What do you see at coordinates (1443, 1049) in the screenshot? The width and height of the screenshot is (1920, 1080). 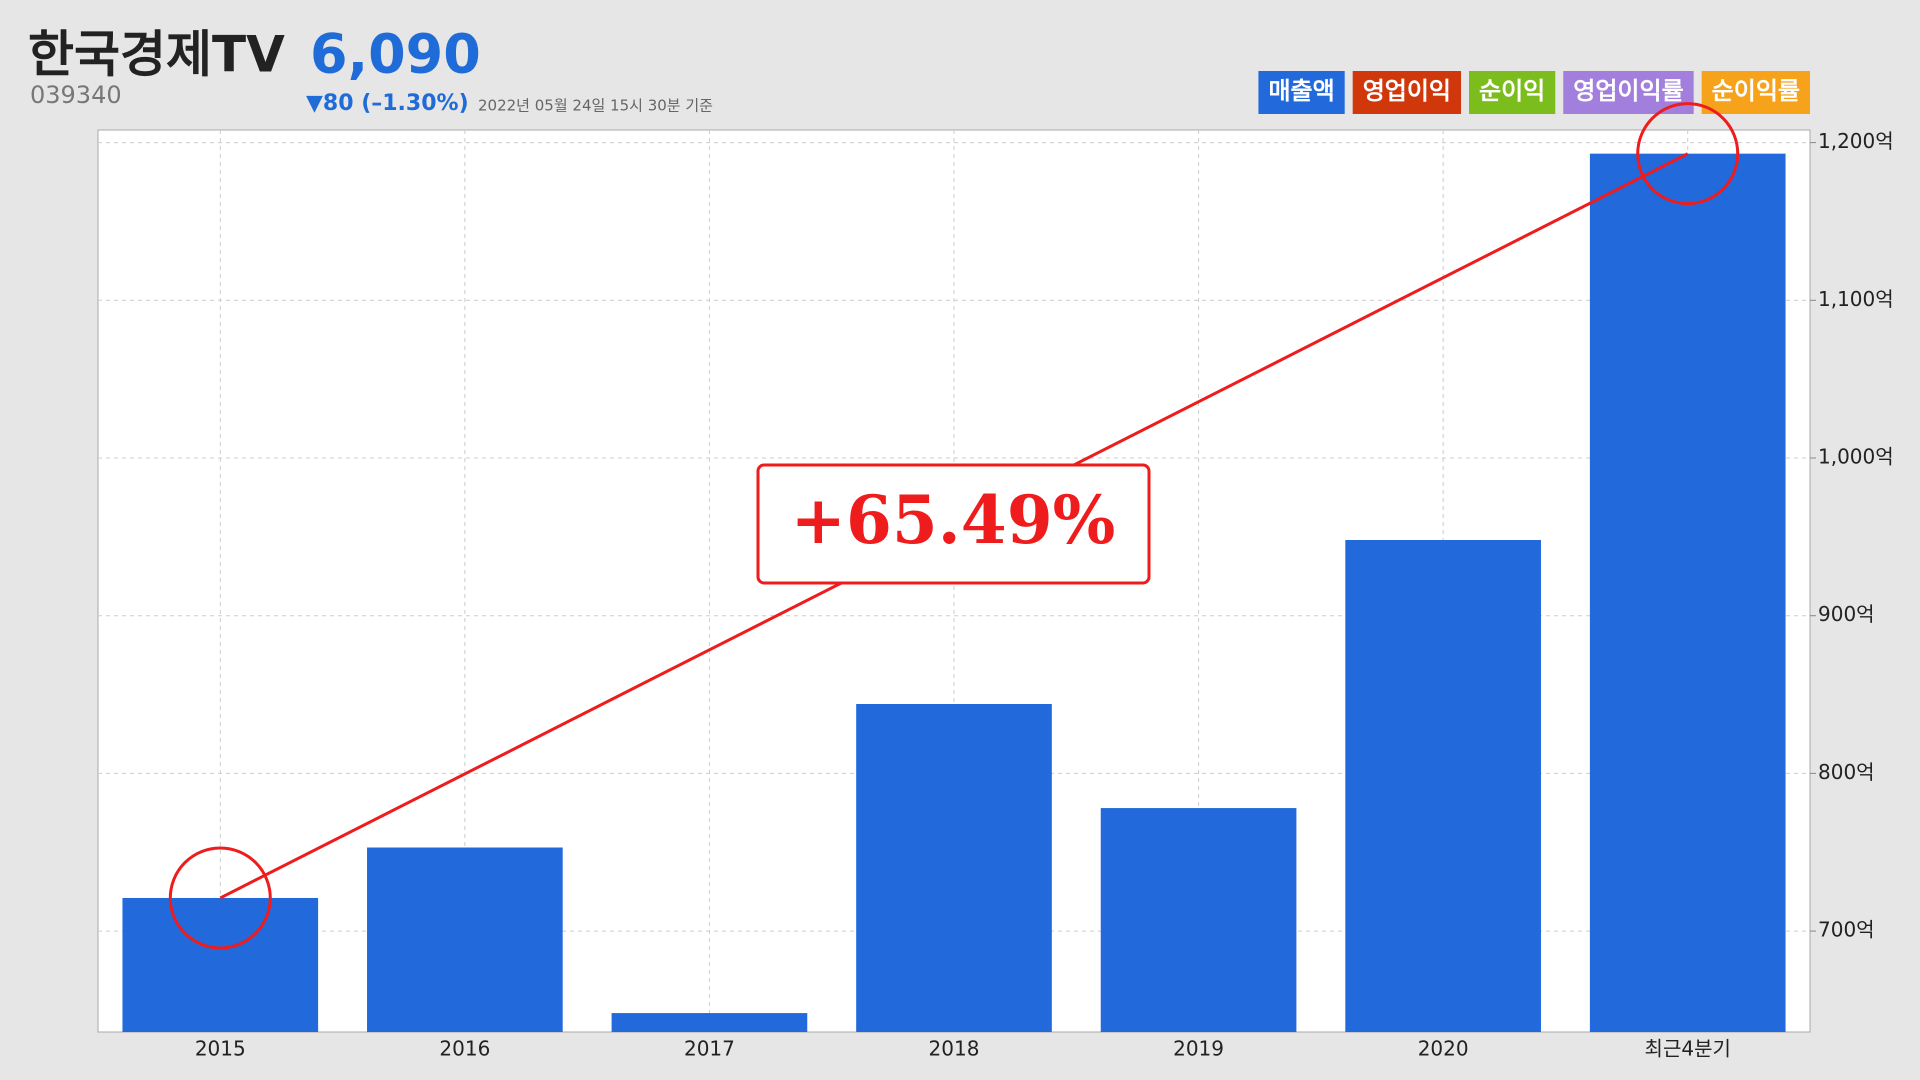 I see `x-tick-label: 2020` at bounding box center [1443, 1049].